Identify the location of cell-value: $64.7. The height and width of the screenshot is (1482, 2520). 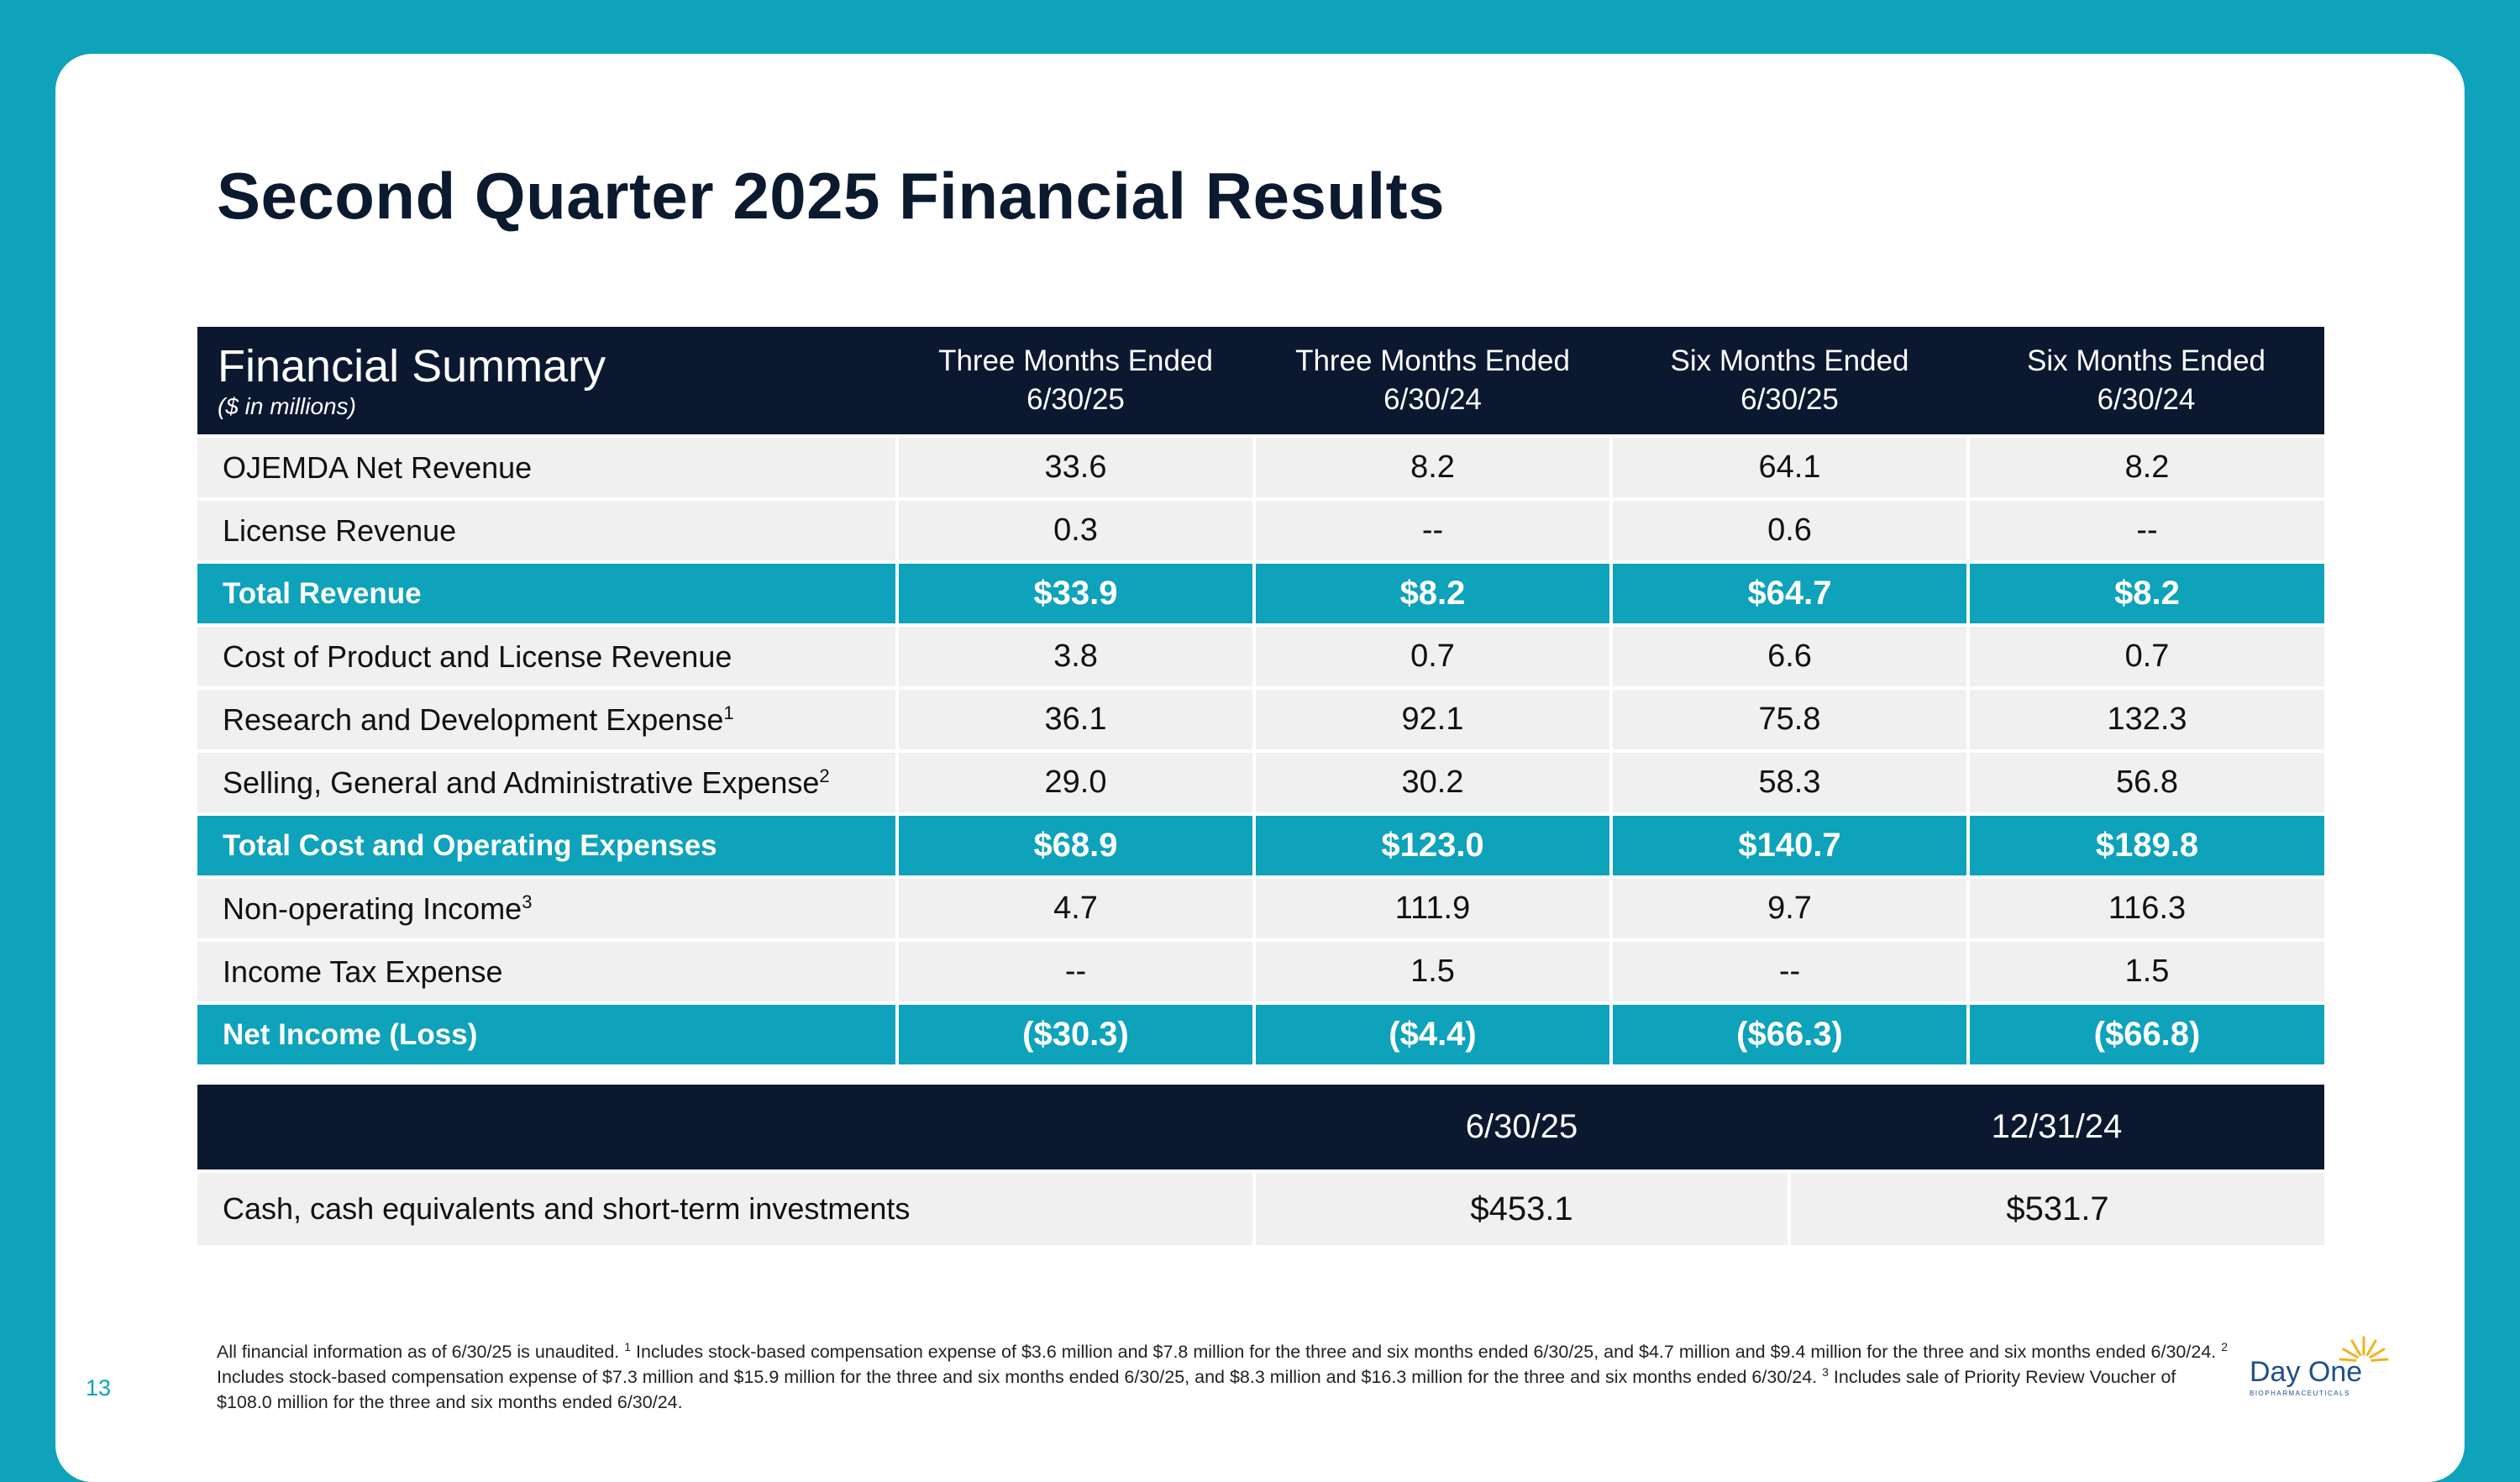
(1788, 592).